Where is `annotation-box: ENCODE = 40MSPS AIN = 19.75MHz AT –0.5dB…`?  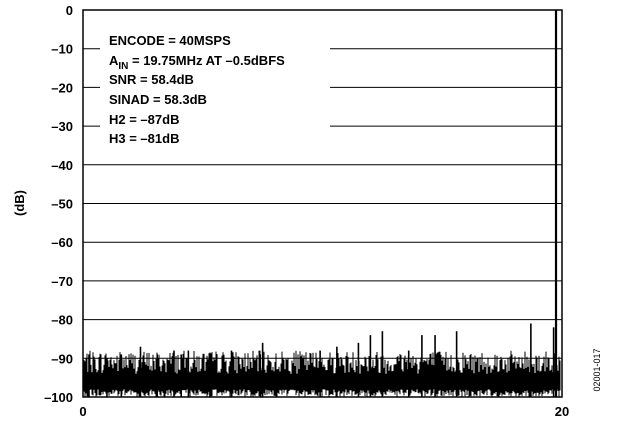 annotation-box: ENCODE = 40MSPS AIN = 19.75MHz AT –0.5dB… is located at coordinates (197, 89).